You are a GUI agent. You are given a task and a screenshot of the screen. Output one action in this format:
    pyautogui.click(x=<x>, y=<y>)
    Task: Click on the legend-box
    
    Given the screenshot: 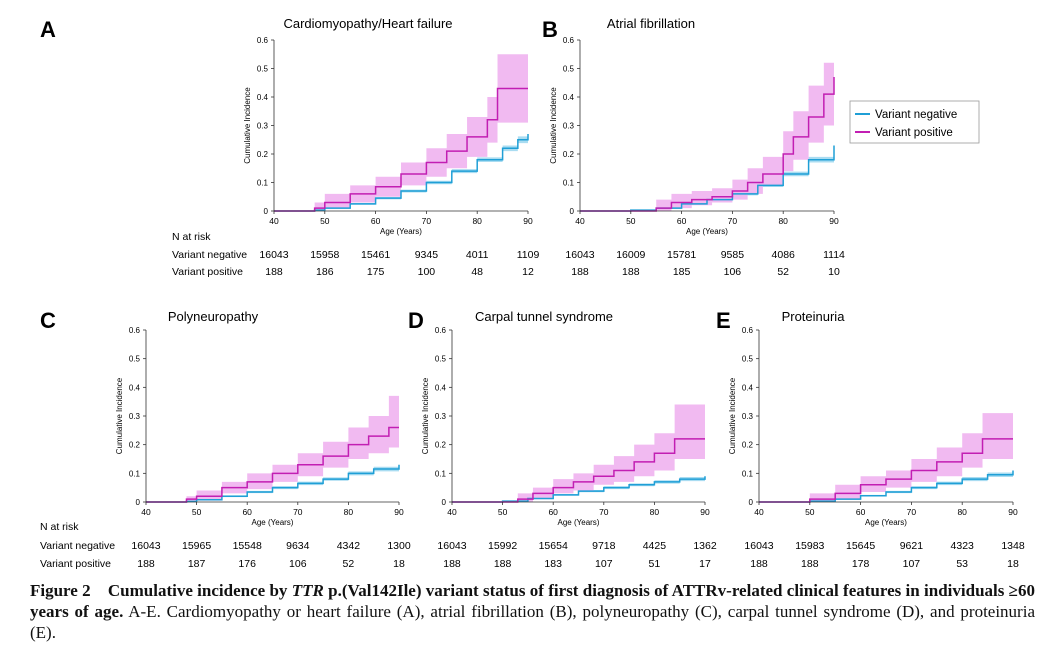 What is the action you would take?
    pyautogui.click(x=914, y=122)
    